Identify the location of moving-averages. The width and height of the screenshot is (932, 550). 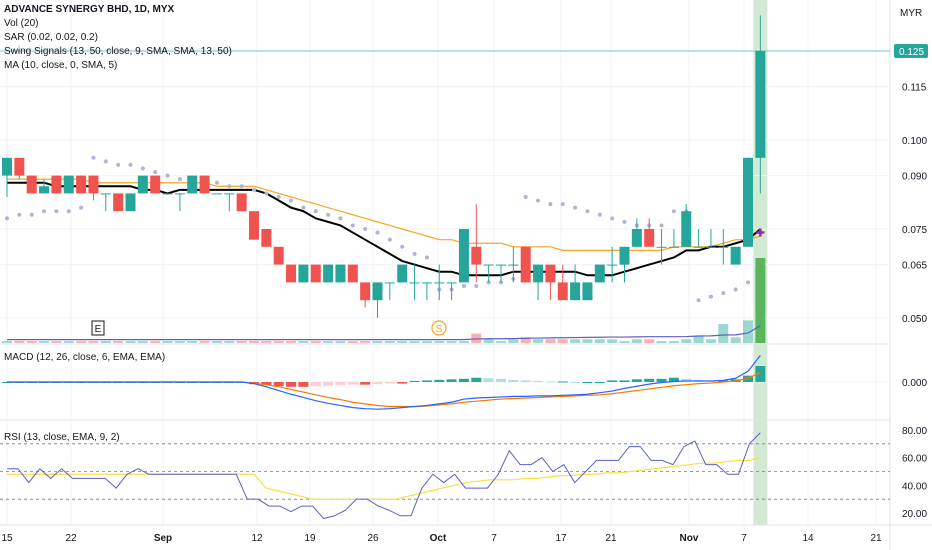
(384, 227).